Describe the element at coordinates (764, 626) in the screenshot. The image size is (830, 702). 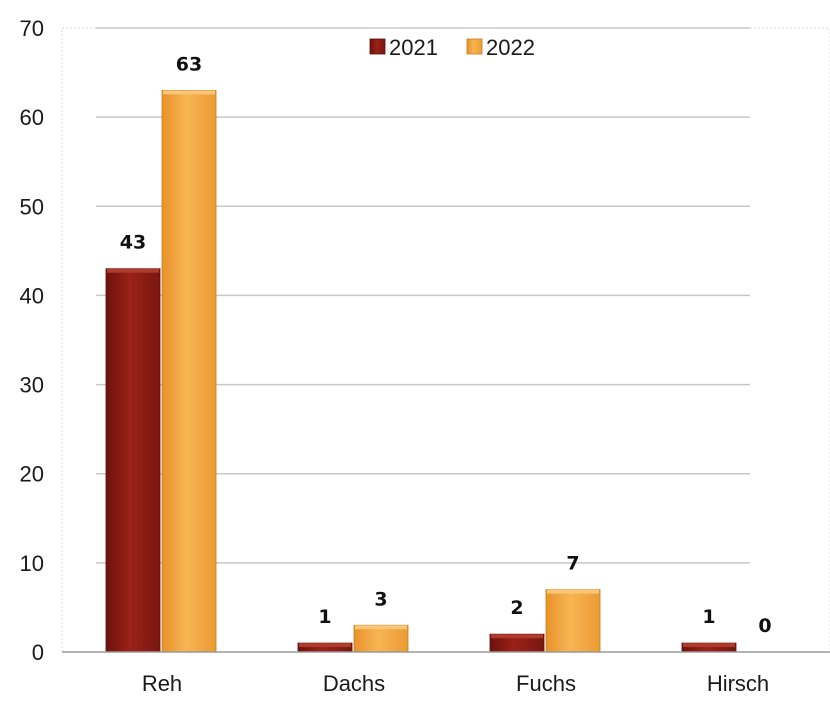
I see `data-label-2022-hirsch: 0` at that location.